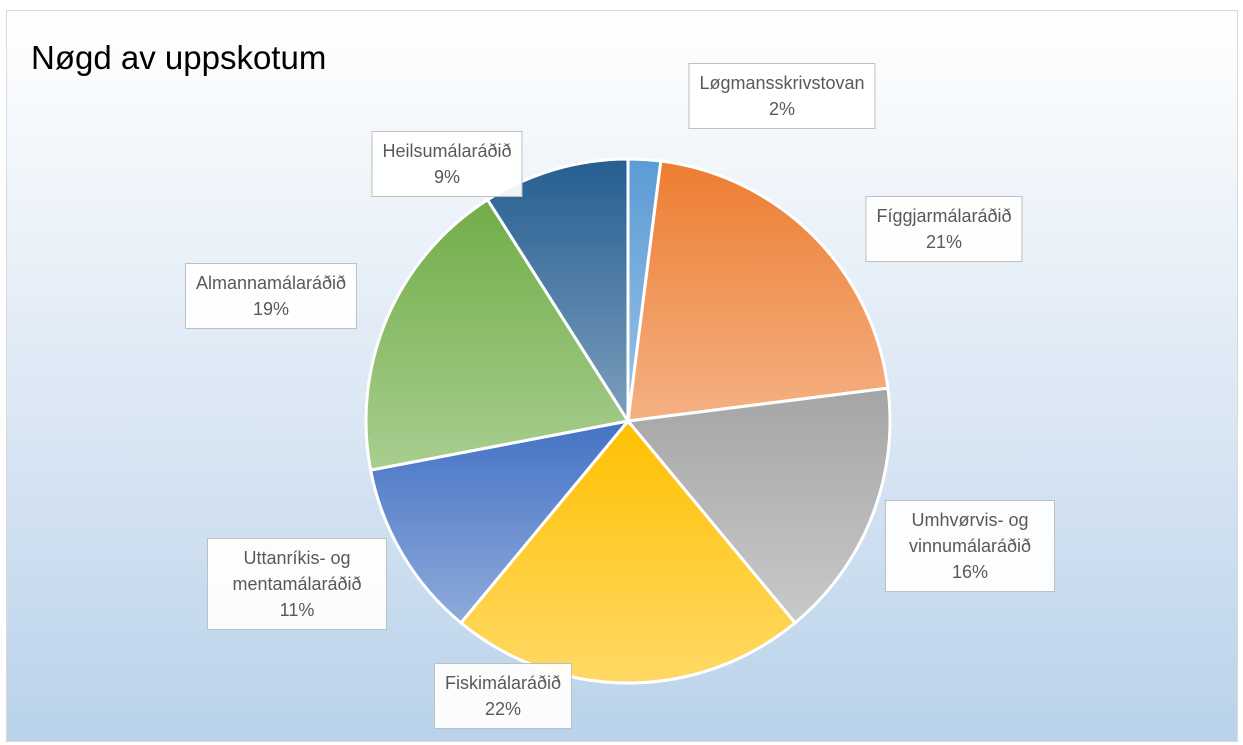 This screenshot has height=745, width=1243. I want to click on data-label: Fiskimálaráðið 22%, so click(503, 696).